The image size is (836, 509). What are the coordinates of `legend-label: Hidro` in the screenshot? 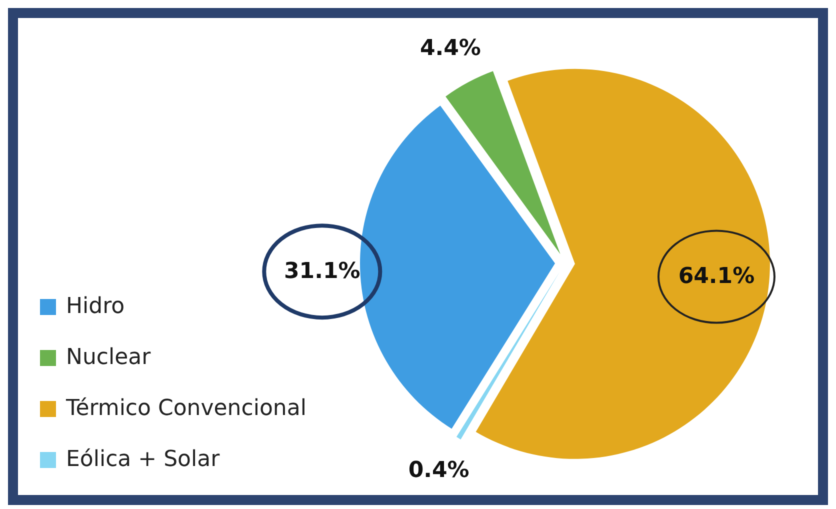 It's located at (95, 306).